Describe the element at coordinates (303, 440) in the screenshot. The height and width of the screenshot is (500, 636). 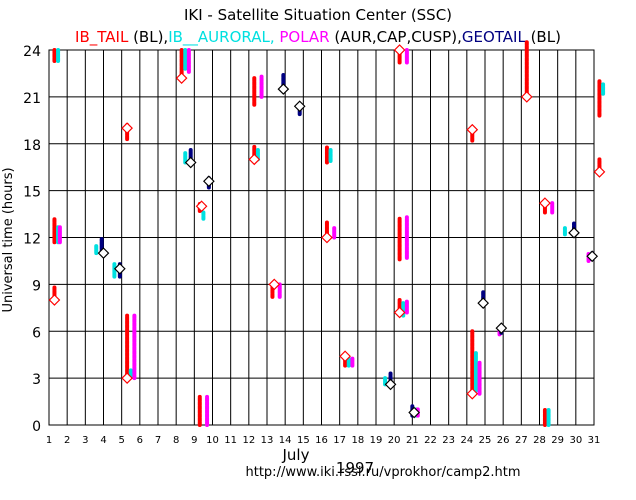
I see `x-tick-label: 15` at that location.